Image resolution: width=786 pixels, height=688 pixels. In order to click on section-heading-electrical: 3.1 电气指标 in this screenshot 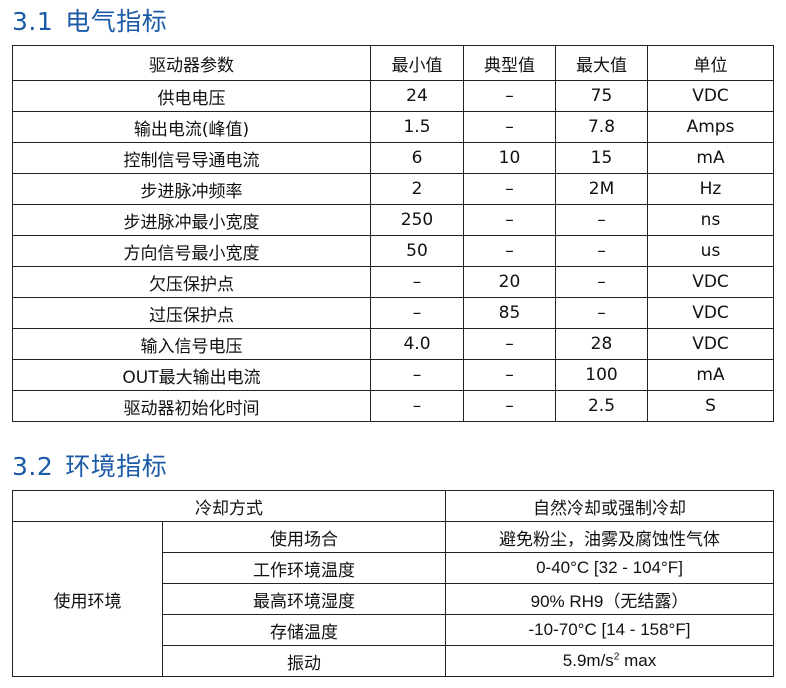, I will do `click(89, 20)`.